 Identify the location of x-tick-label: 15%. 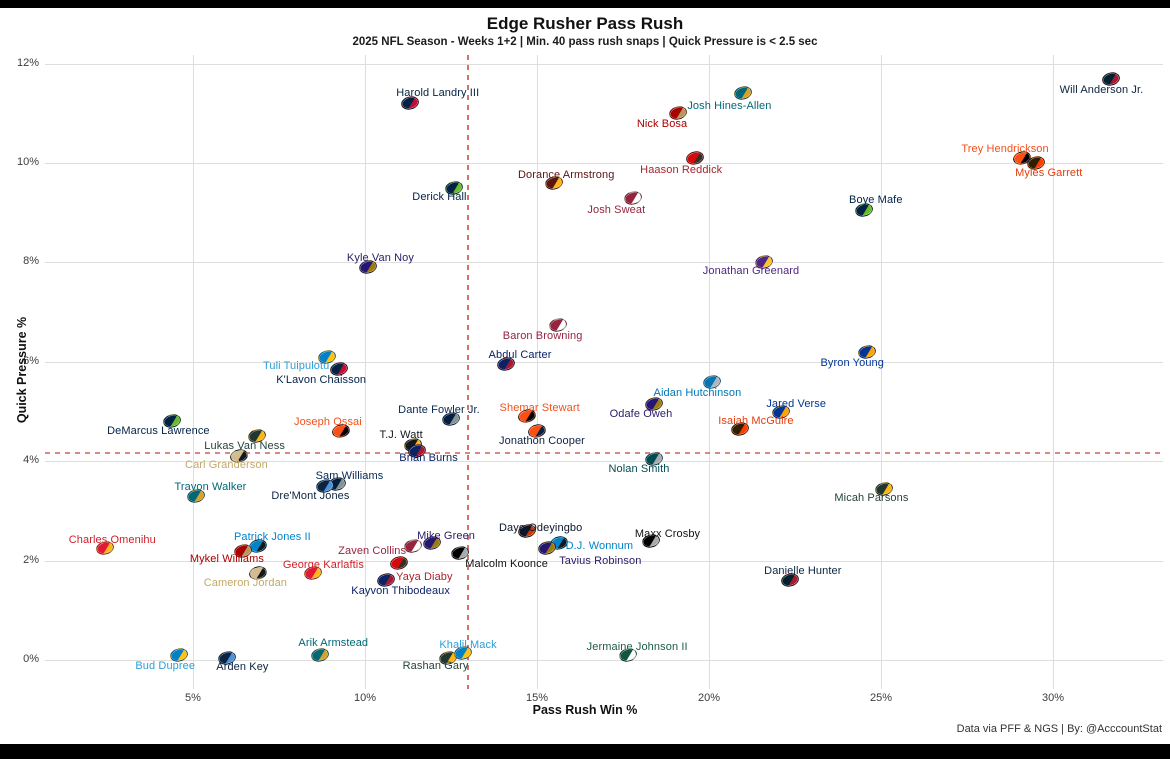
(537, 698).